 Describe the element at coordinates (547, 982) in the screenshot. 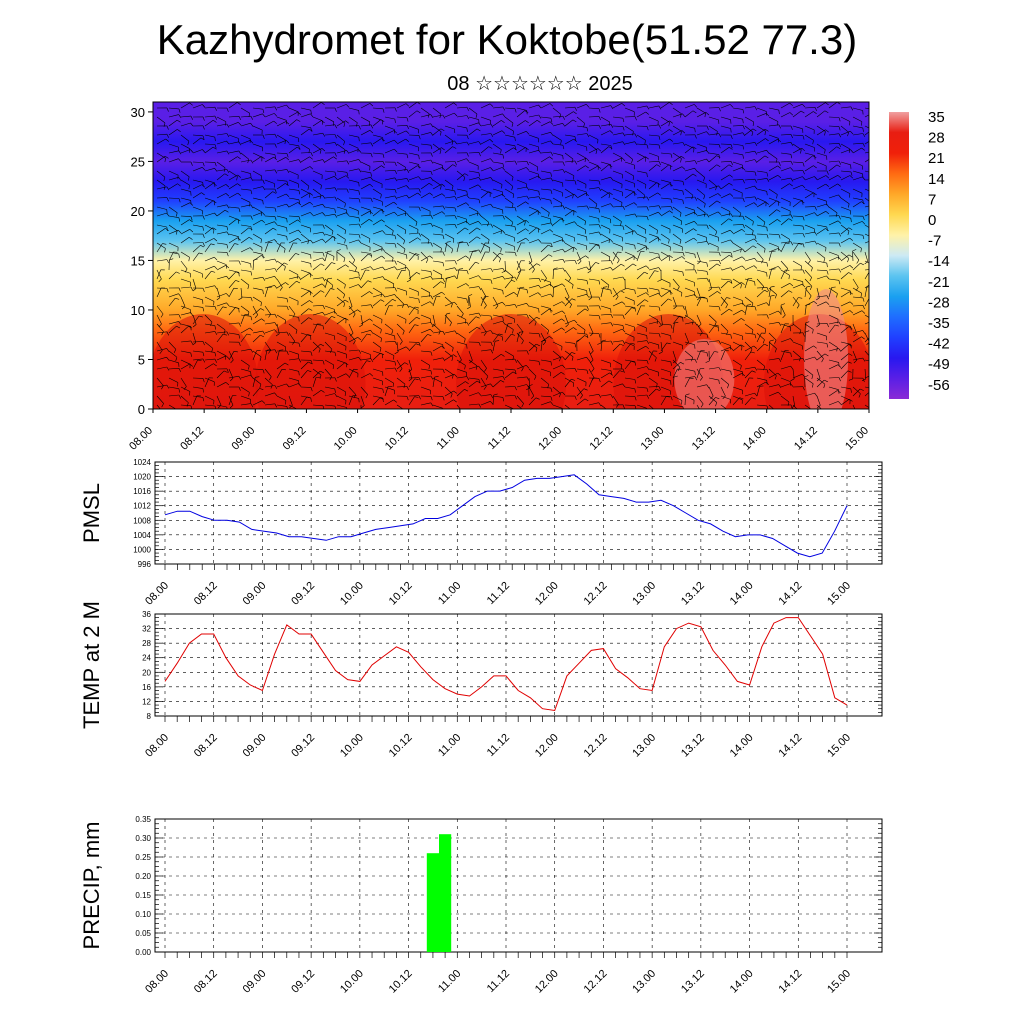

I see `x-tick-label: 12.00` at that location.